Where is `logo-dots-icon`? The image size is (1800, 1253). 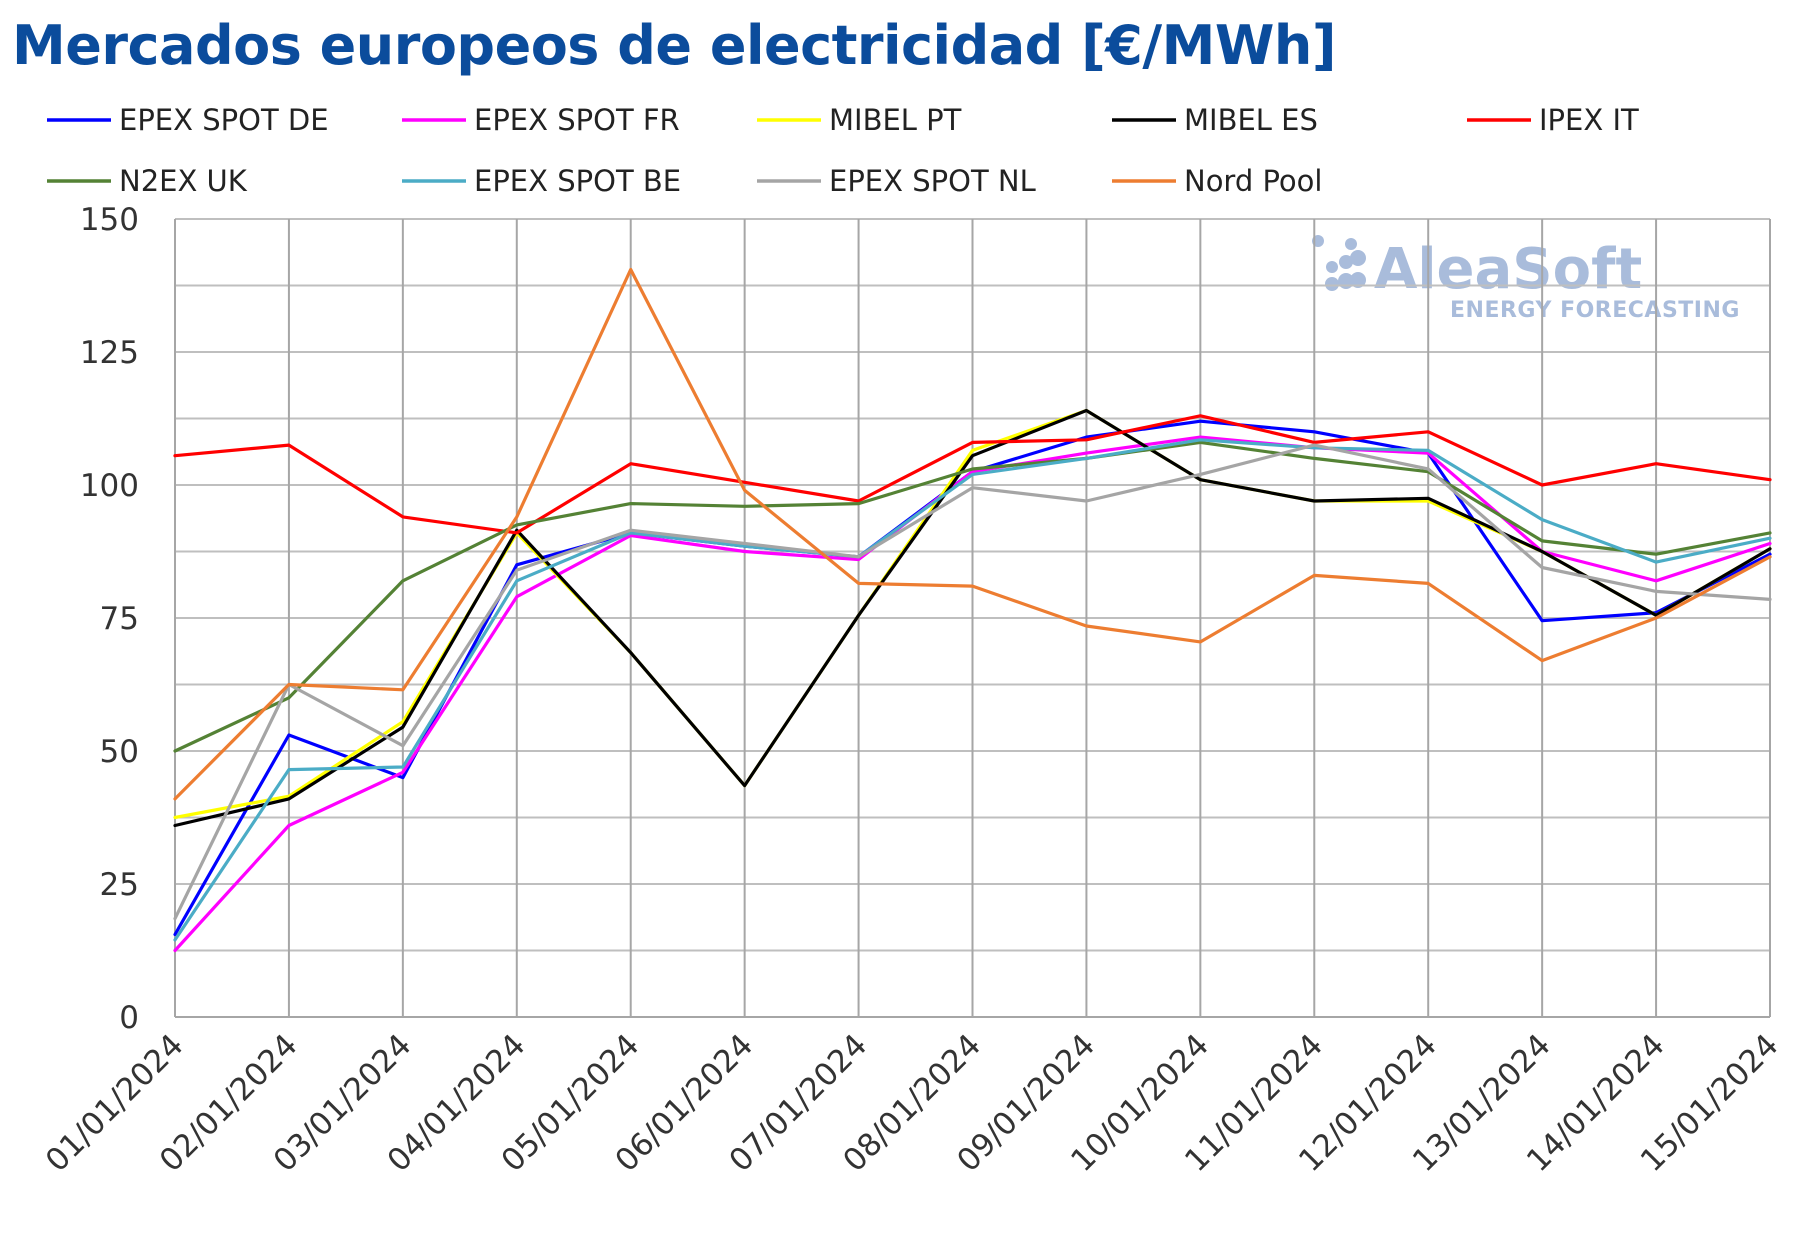 logo-dots-icon is located at coordinates (1339, 263).